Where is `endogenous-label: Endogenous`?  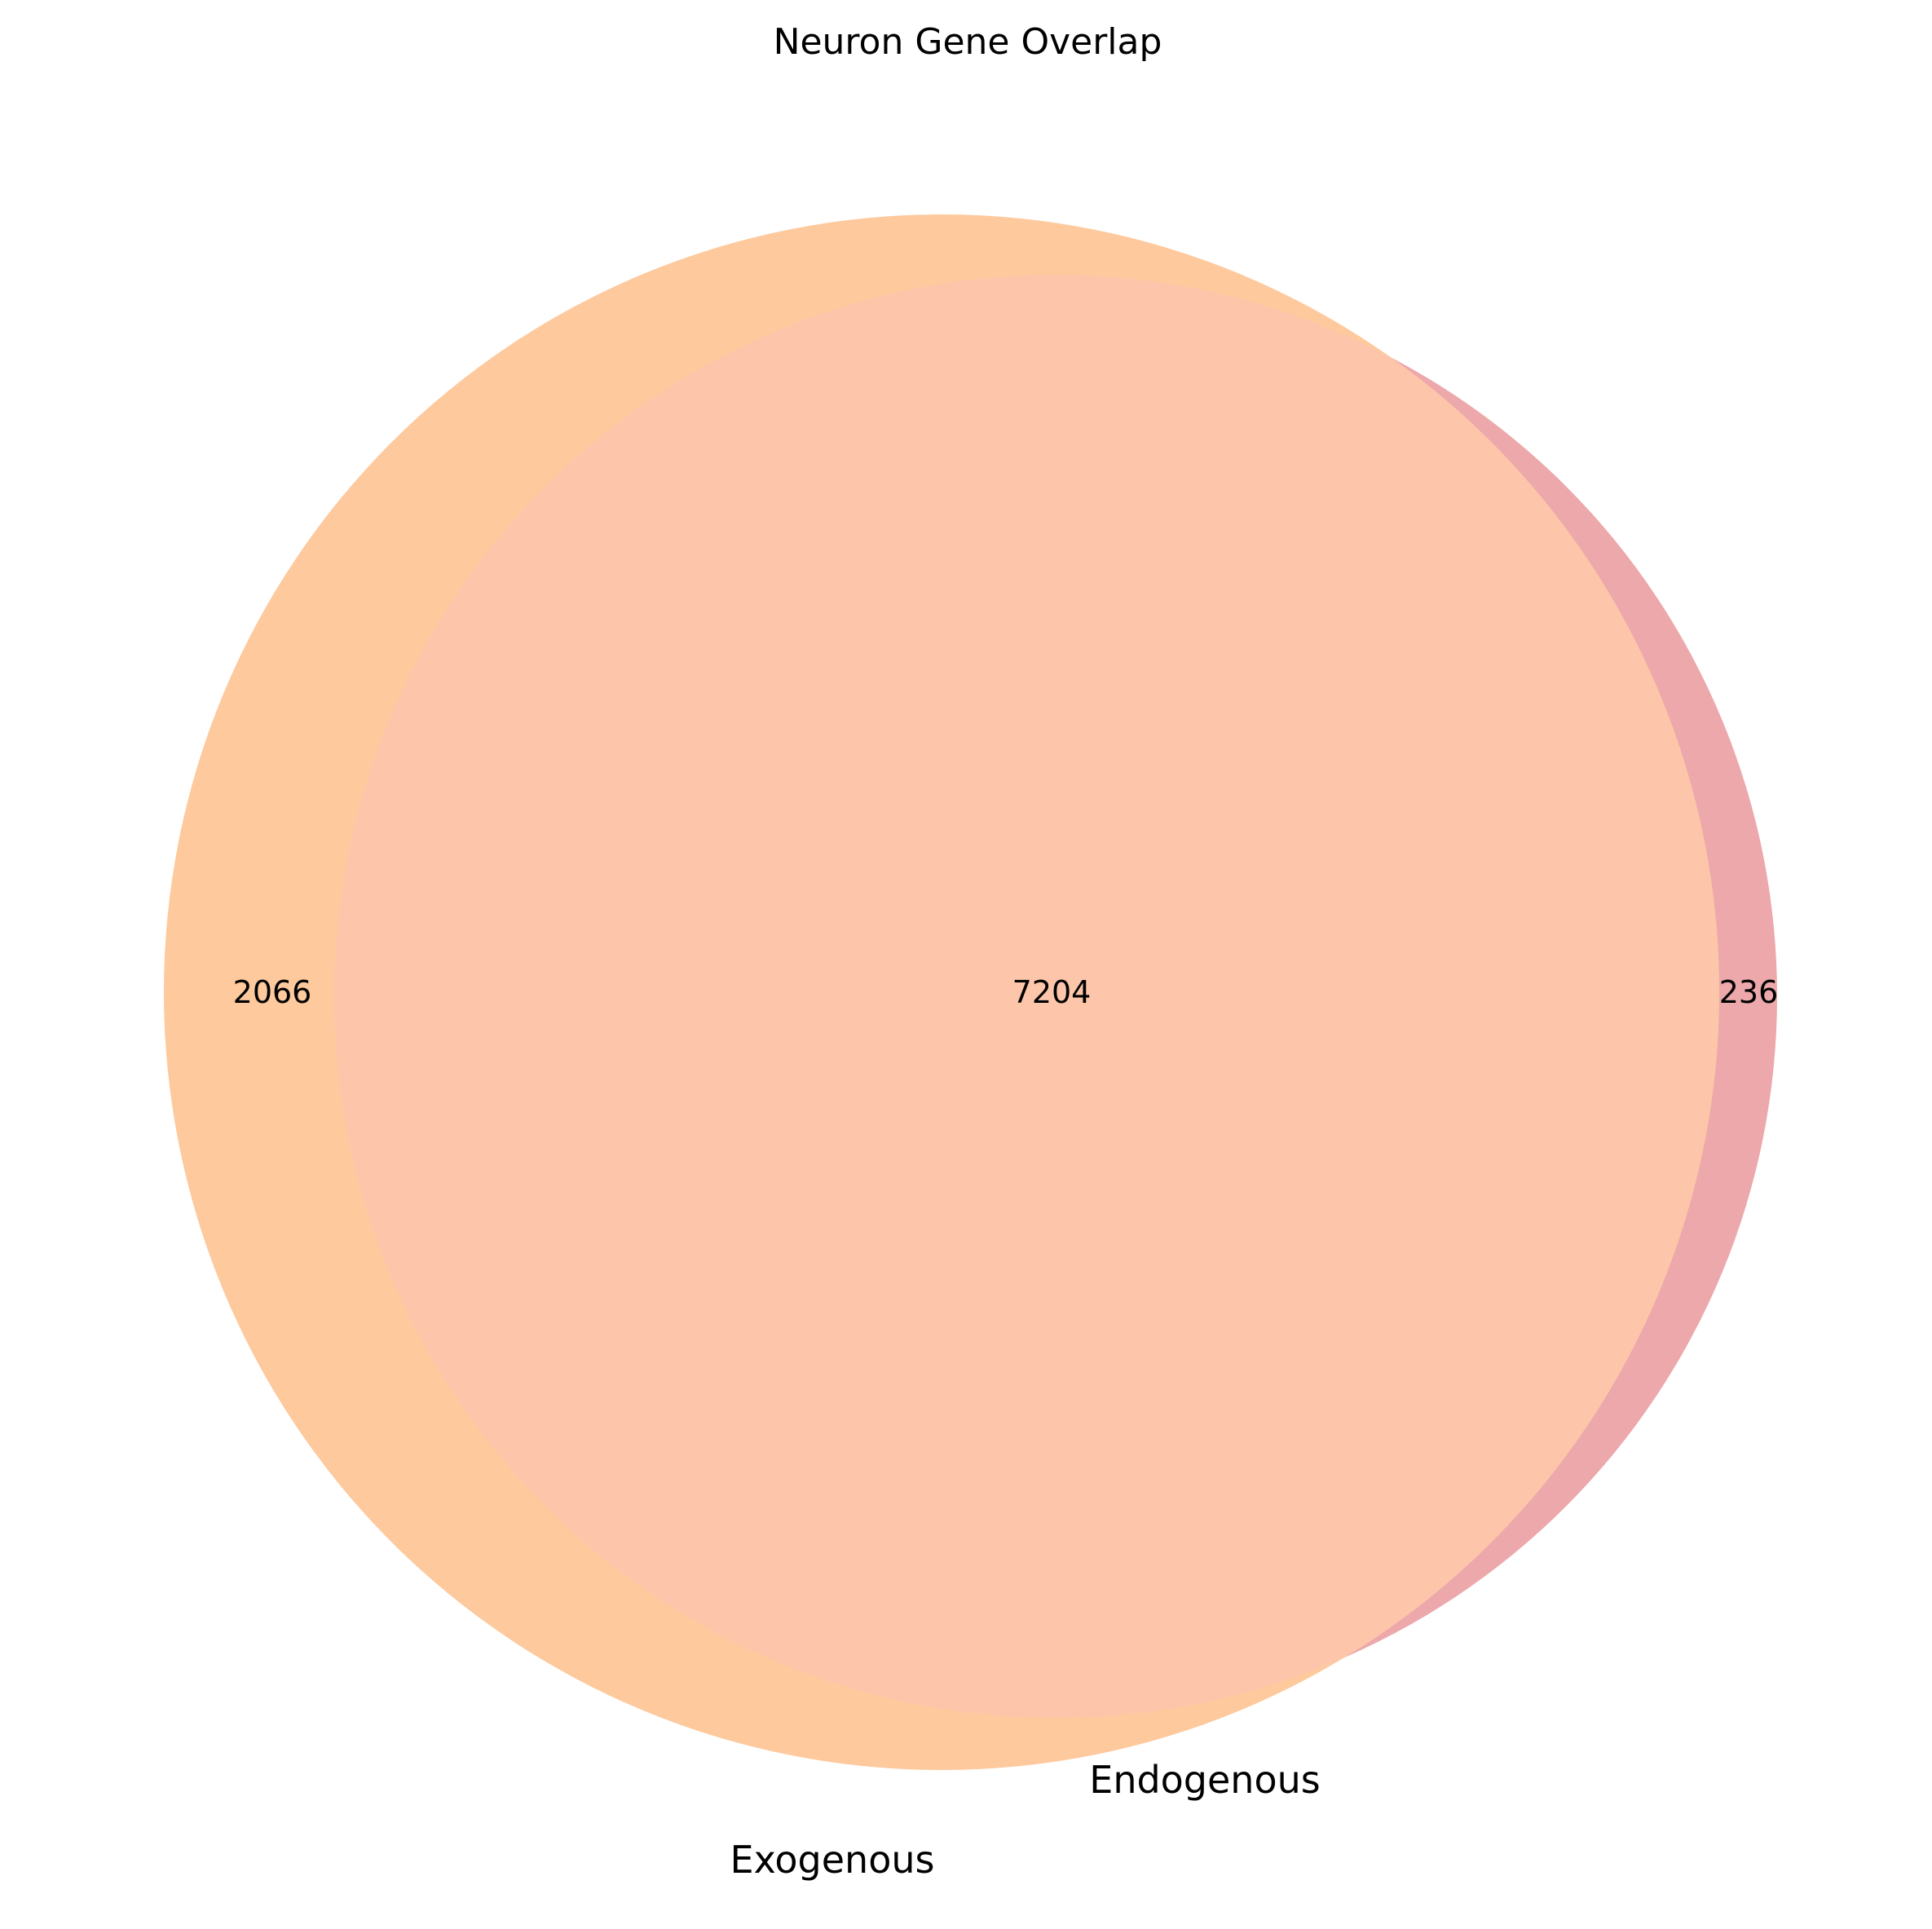 endogenous-label: Endogenous is located at coordinates (1204, 1780).